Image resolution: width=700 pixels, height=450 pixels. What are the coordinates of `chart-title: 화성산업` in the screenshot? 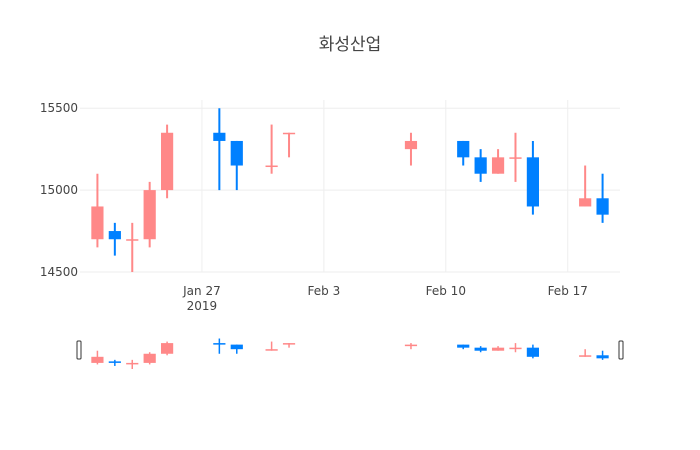 It's located at (350, 45).